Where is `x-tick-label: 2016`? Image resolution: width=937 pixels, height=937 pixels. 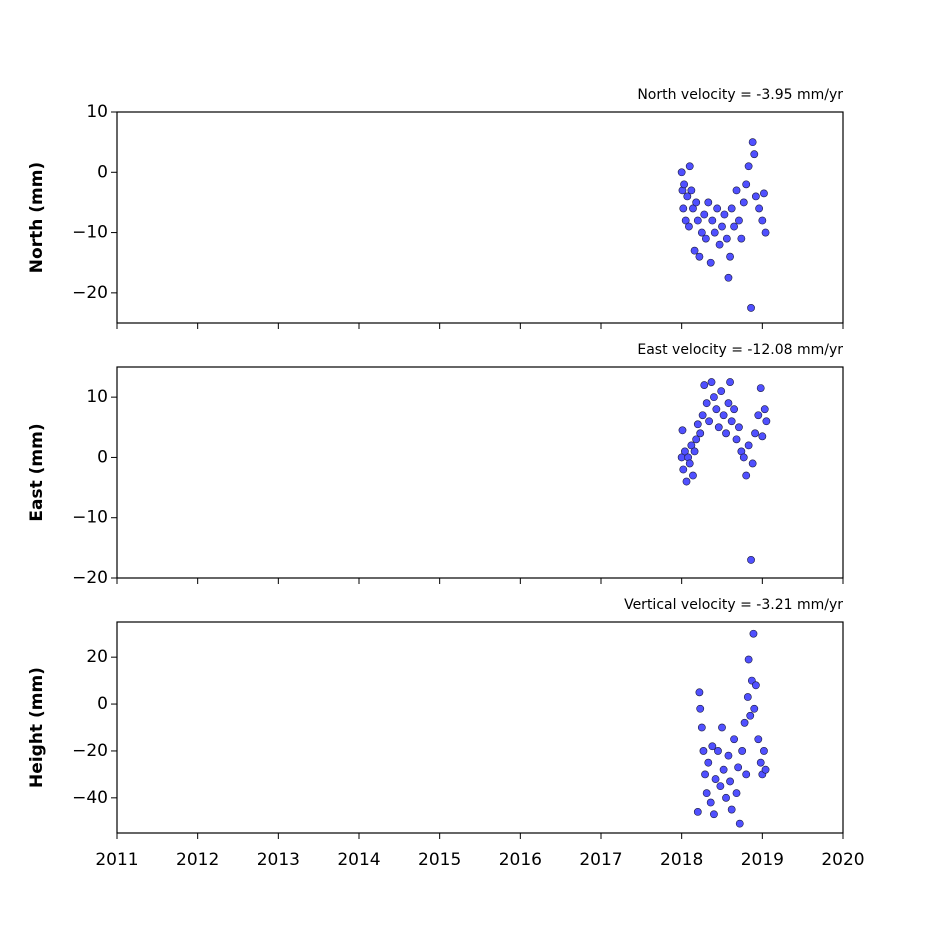 x-tick-label: 2016 is located at coordinates (520, 860).